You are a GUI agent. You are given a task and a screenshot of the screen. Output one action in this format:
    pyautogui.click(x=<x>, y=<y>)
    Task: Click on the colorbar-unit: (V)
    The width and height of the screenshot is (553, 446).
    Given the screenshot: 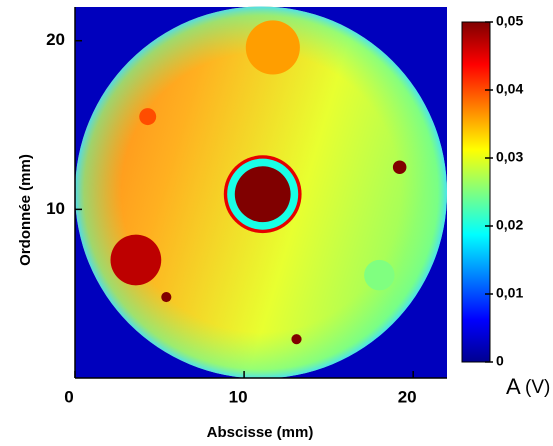 What is the action you would take?
    pyautogui.click(x=537, y=387)
    